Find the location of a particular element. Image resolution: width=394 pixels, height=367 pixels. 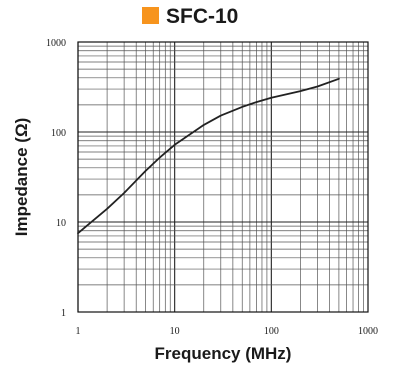

y-axis-label: Impedance (Ω) is located at coordinates (21, 177).